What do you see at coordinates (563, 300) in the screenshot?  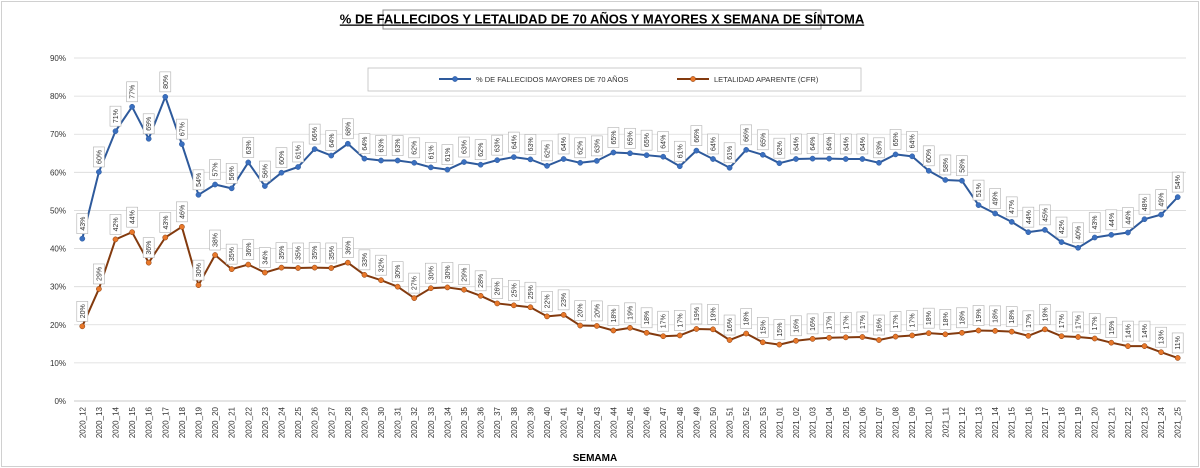 I see `data-label: 23%` at bounding box center [563, 300].